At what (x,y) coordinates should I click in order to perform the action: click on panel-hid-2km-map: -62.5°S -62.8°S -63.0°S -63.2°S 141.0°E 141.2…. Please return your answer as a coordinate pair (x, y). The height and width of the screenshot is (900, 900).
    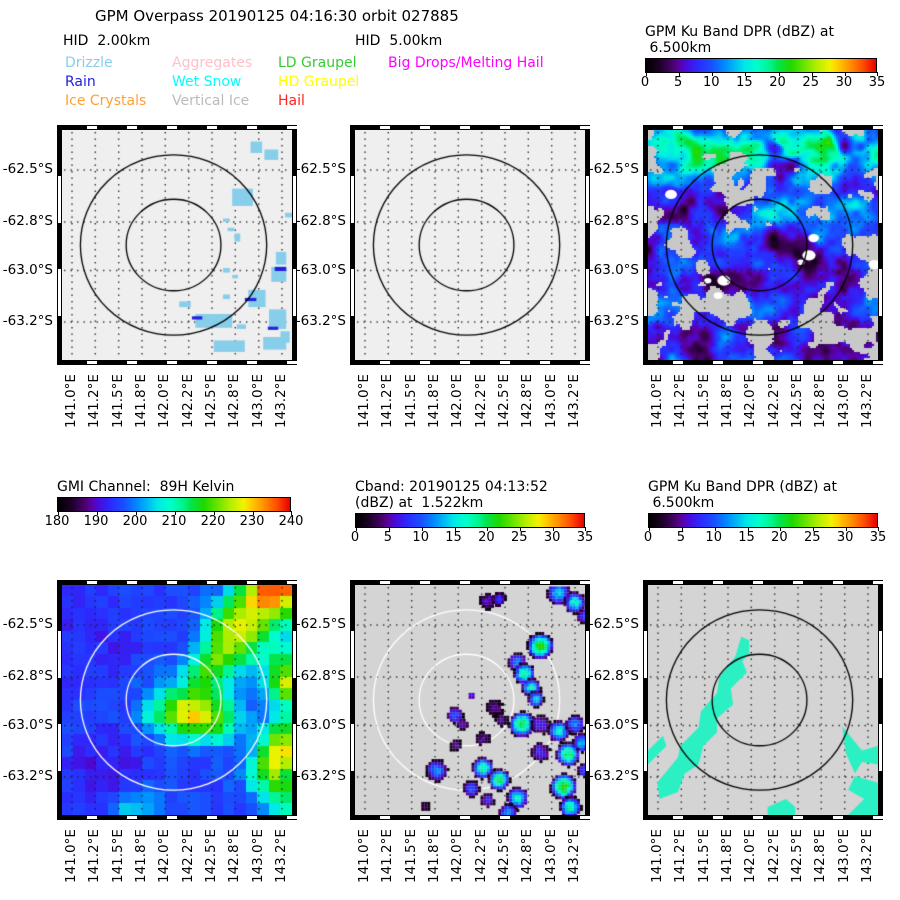
    Looking at the image, I should click on (150, 276).